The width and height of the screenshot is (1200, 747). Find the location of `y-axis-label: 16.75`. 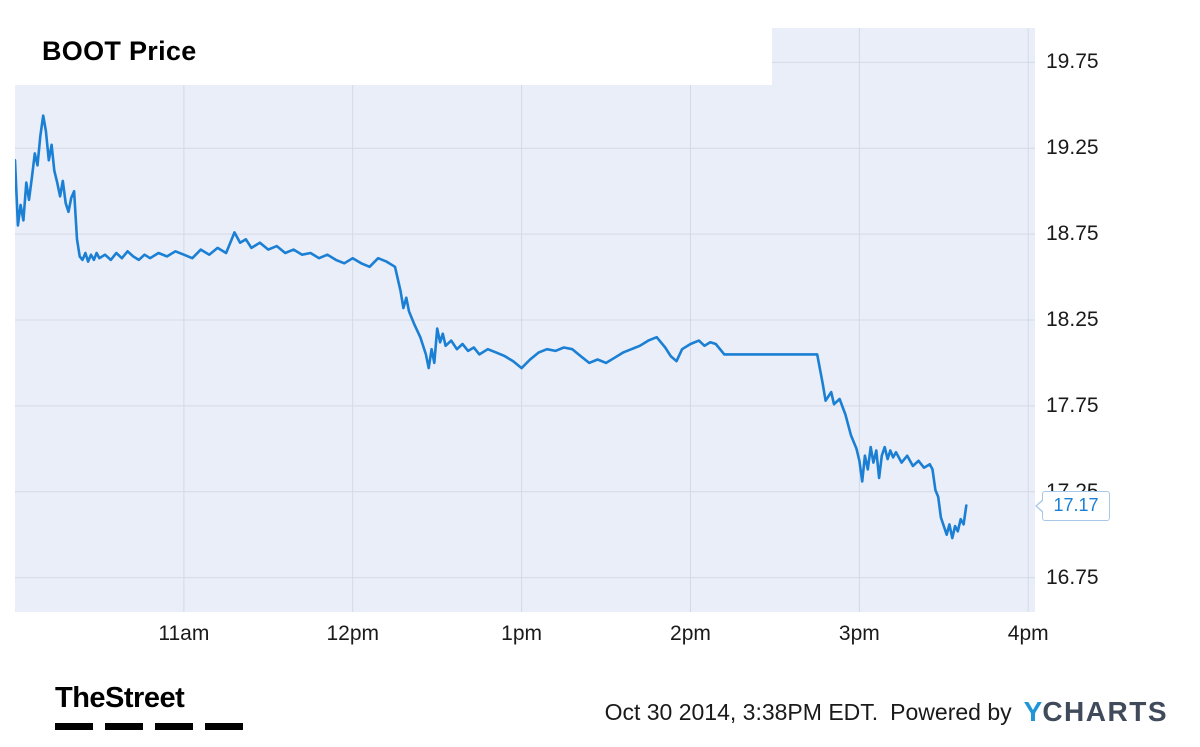

y-axis-label: 16.75 is located at coordinates (1072, 577).